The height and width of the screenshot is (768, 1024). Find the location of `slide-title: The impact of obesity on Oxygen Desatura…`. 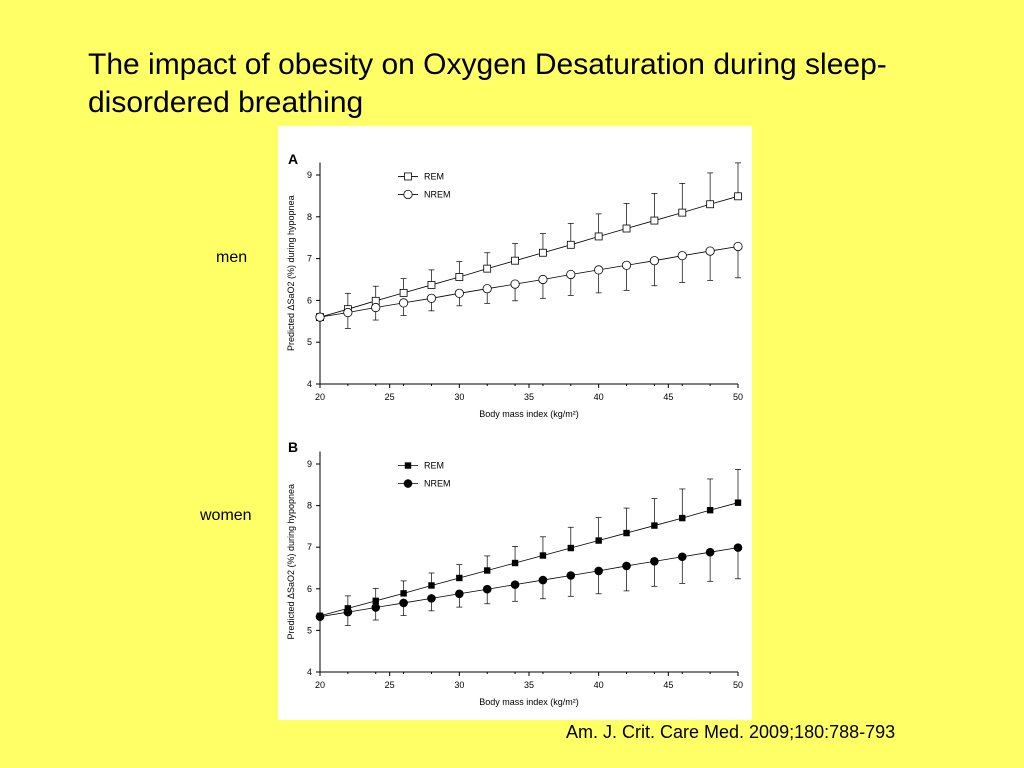

slide-title: The impact of obesity on Oxygen Desatura… is located at coordinates (487, 83).